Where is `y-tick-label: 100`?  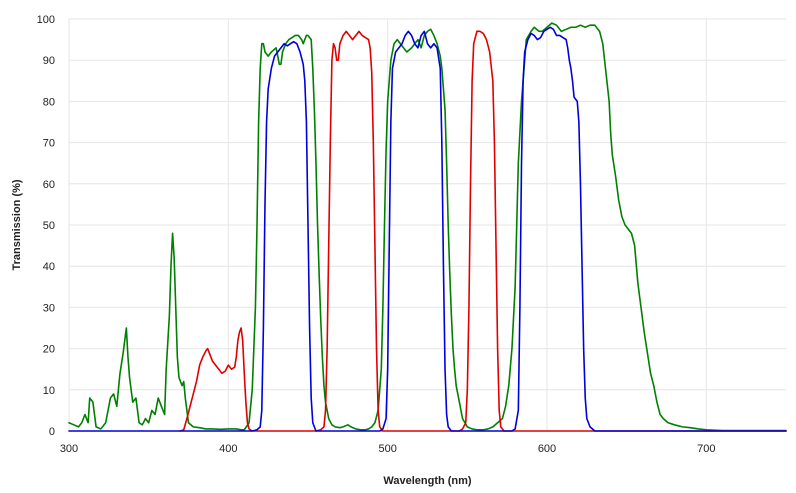
y-tick-label: 100 is located at coordinates (46, 20).